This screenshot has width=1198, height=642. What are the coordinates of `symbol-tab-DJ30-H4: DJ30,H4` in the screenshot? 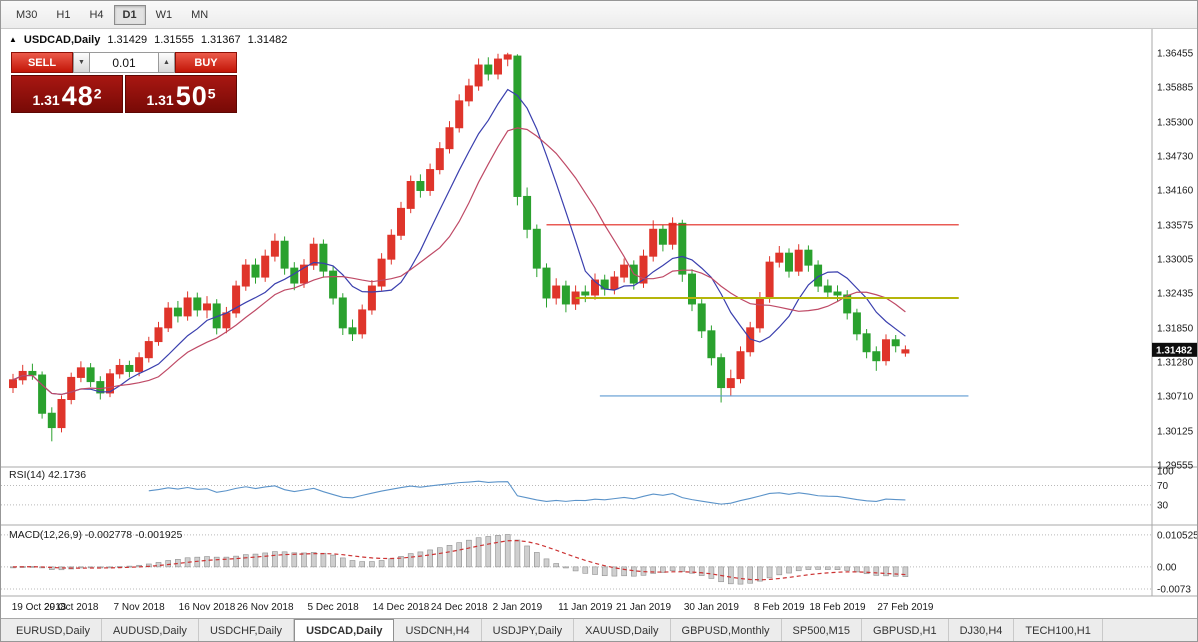 It's located at (982, 630).